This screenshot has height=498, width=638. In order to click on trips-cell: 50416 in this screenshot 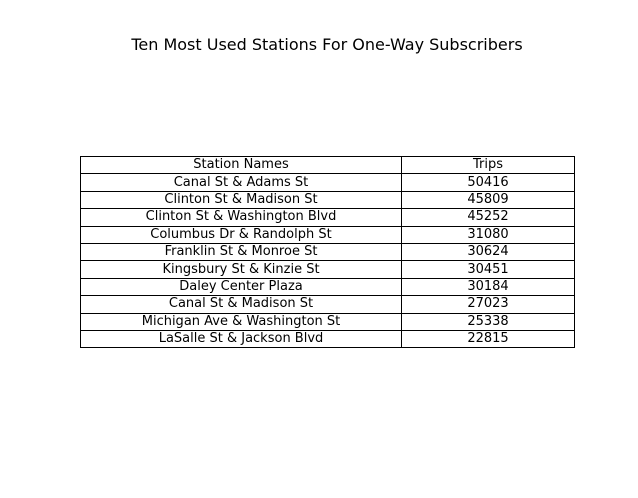, I will do `click(488, 182)`.